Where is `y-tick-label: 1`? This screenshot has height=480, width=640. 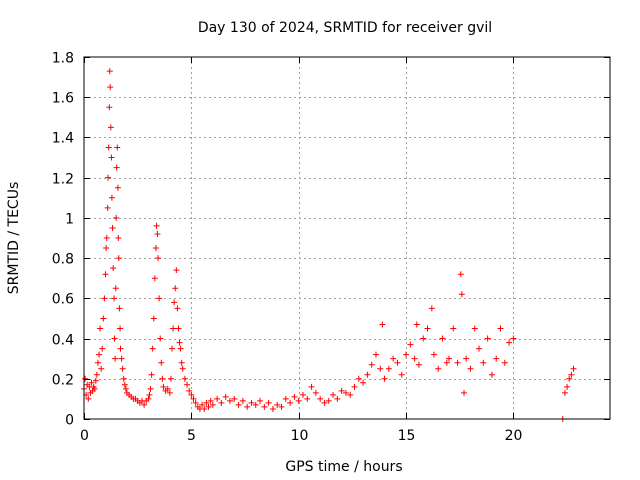
y-tick-label: 1 is located at coordinates (69, 220).